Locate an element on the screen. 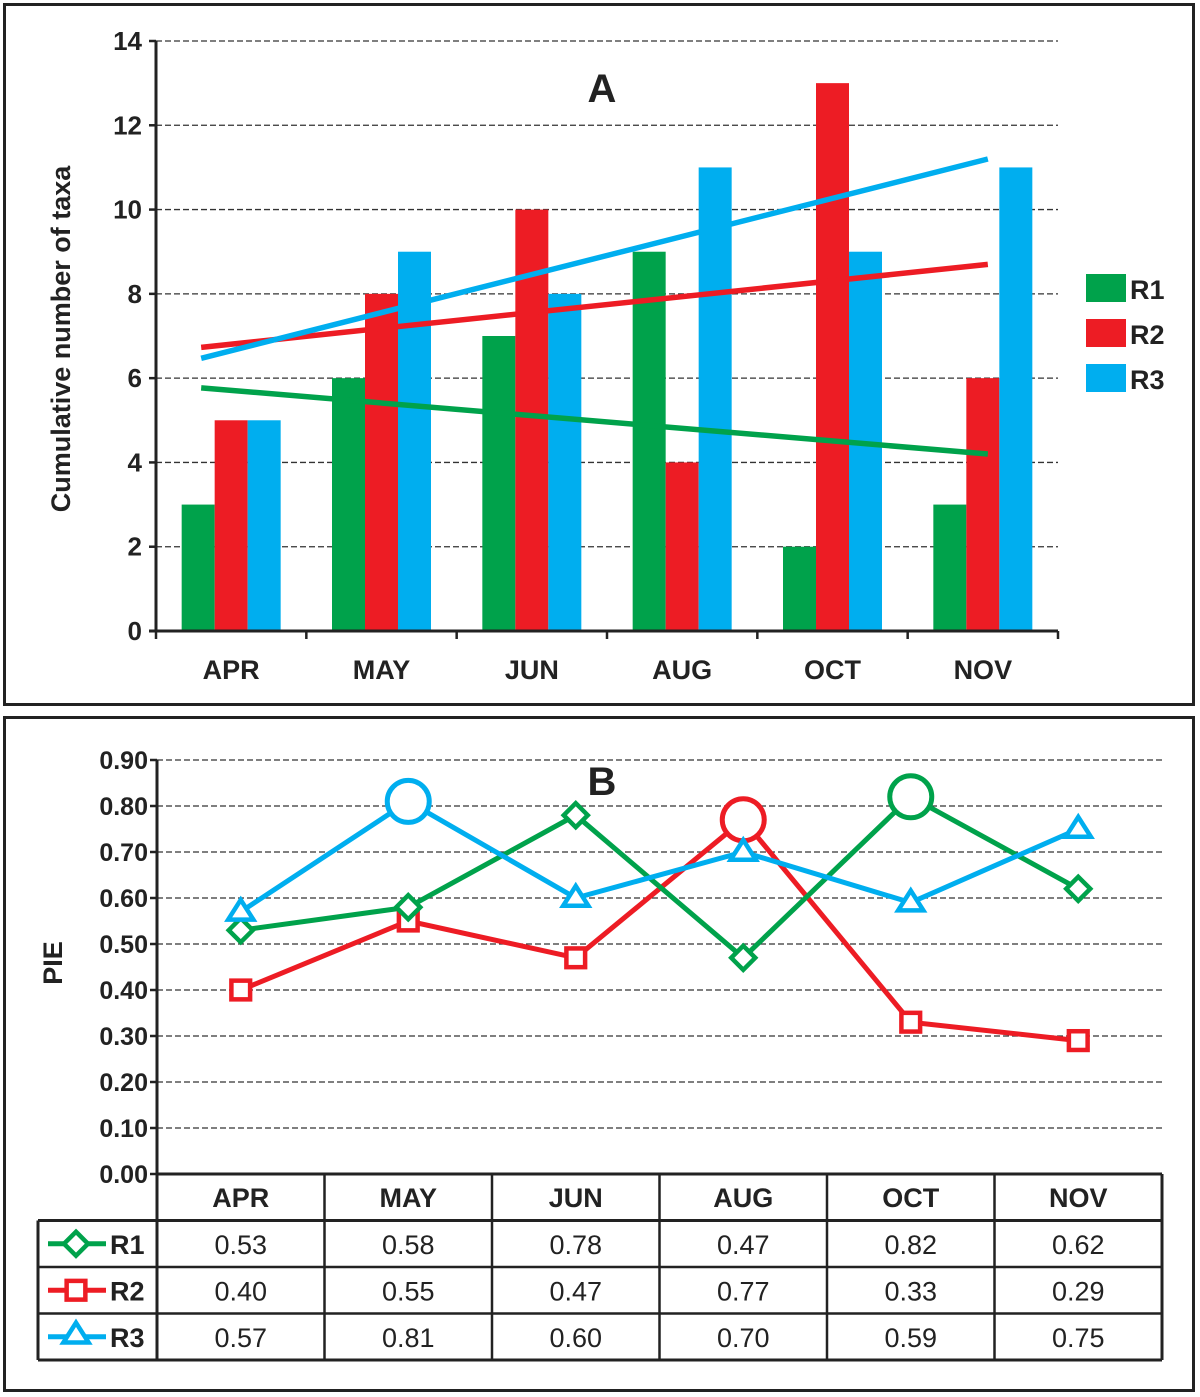 This screenshot has height=1397, width=1200. chart-title: B is located at coordinates (602, 782).